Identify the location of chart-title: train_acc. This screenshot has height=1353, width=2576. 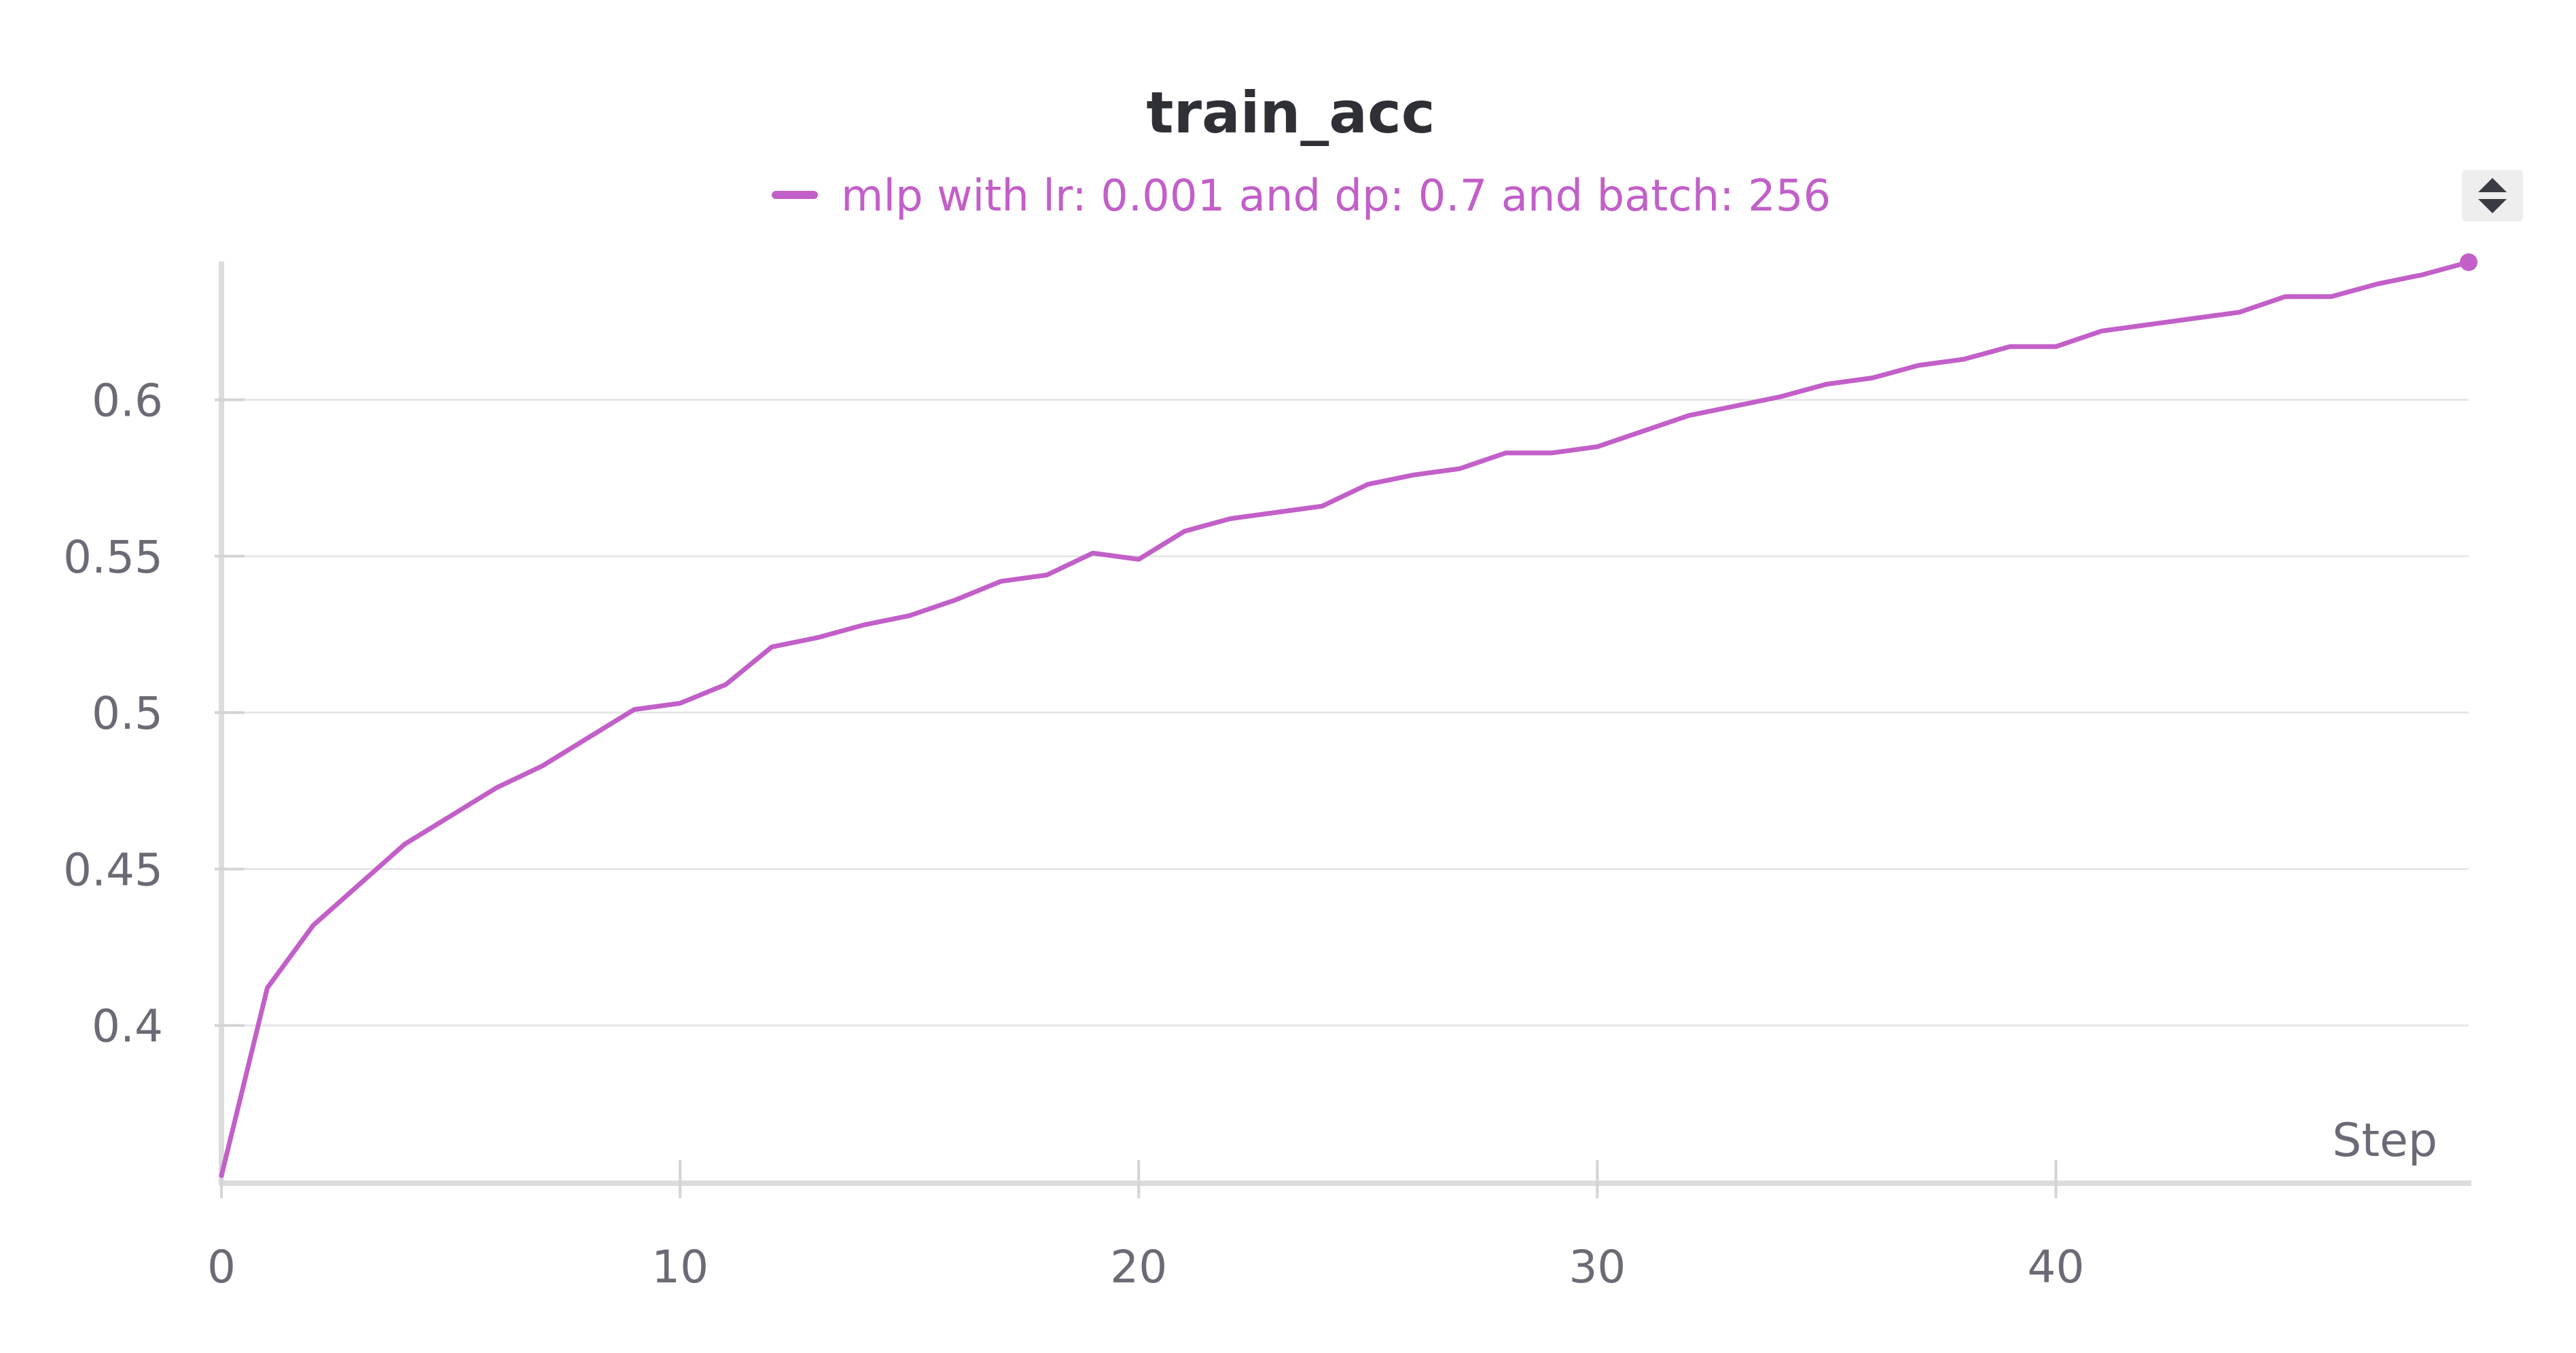
(1290, 112).